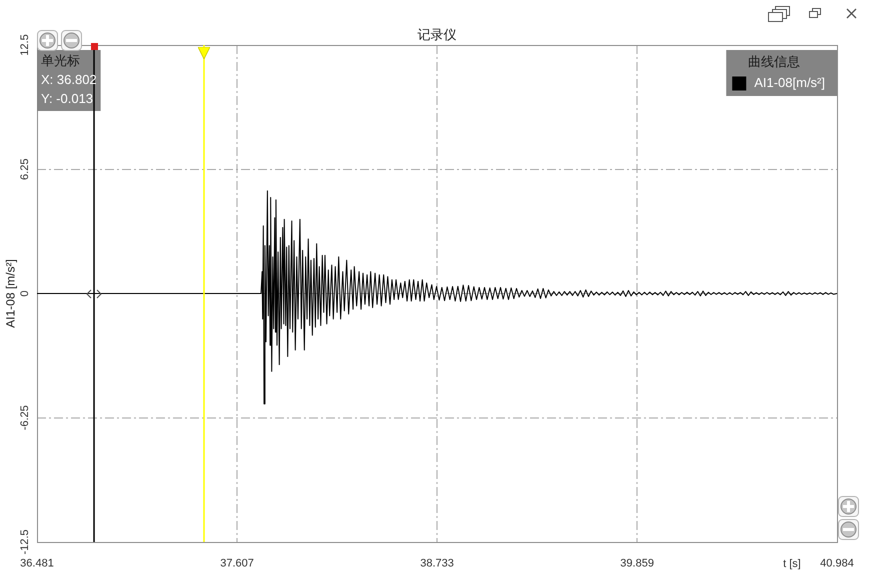 This screenshot has width=875, height=578. What do you see at coordinates (237, 564) in the screenshot?
I see `x-tick-label: 37.607` at bounding box center [237, 564].